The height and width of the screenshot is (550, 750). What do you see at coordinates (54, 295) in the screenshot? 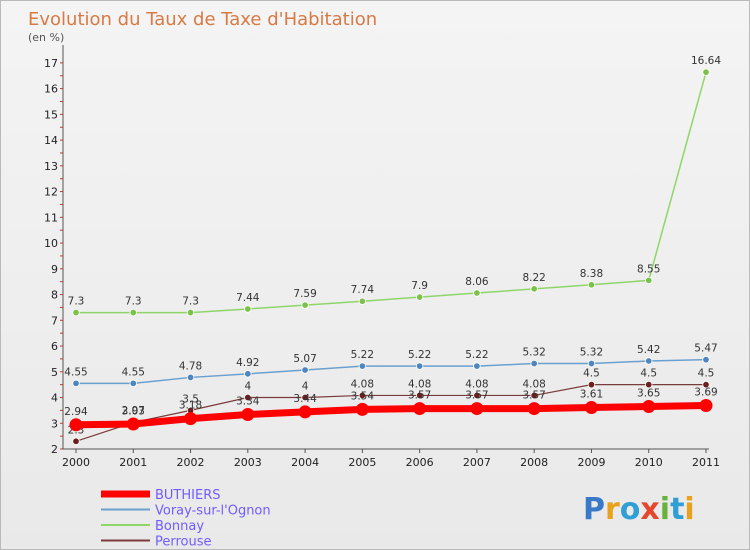
I see `y-tick-label: 8` at bounding box center [54, 295].